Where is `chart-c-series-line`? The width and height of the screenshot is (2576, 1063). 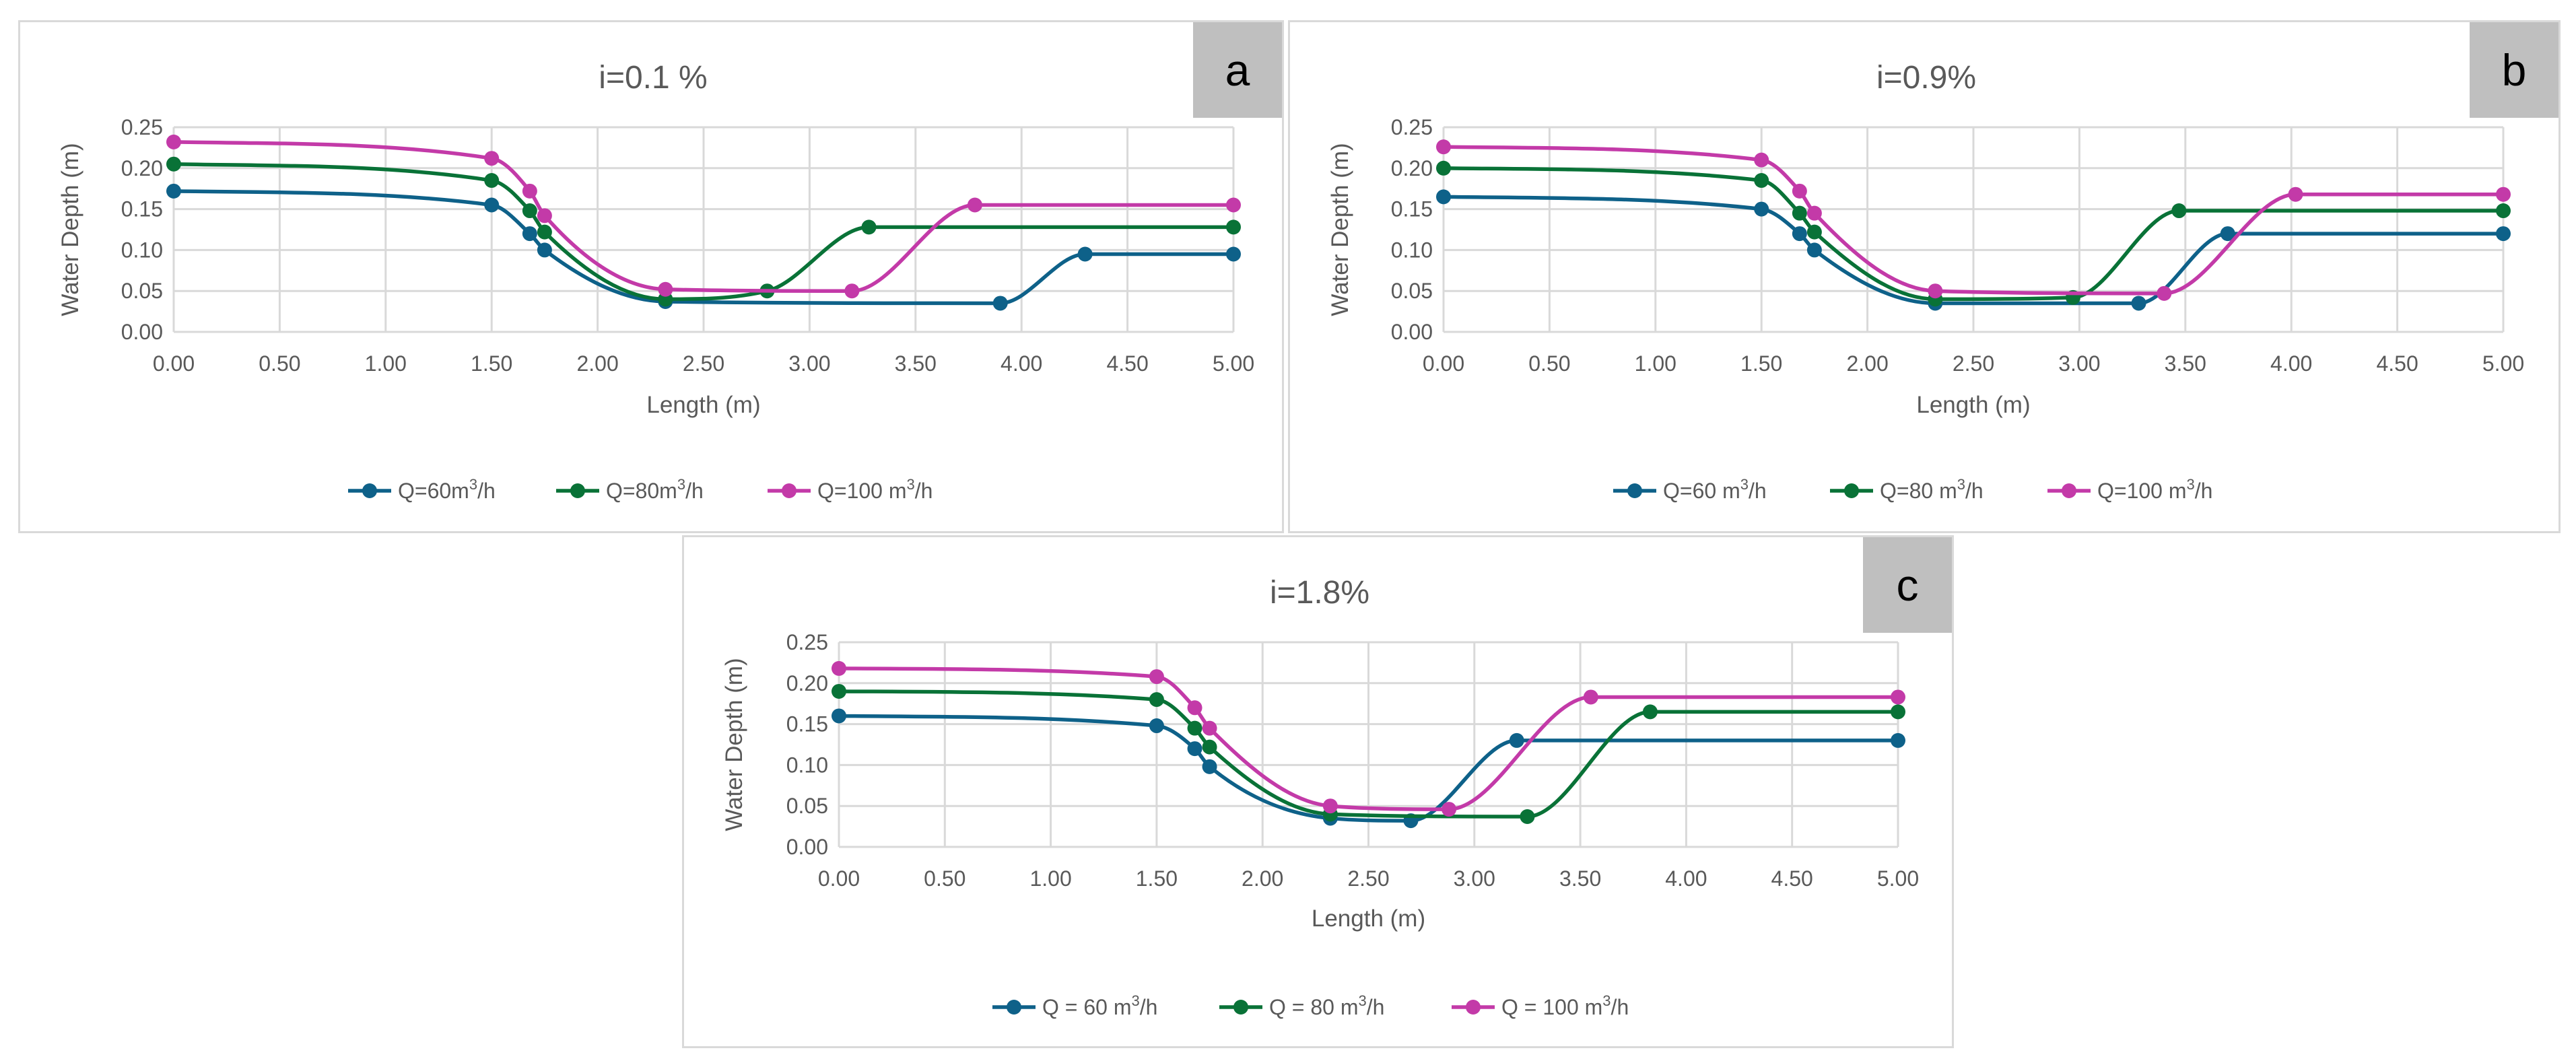 chart-c-series-line is located at coordinates (1368, 768).